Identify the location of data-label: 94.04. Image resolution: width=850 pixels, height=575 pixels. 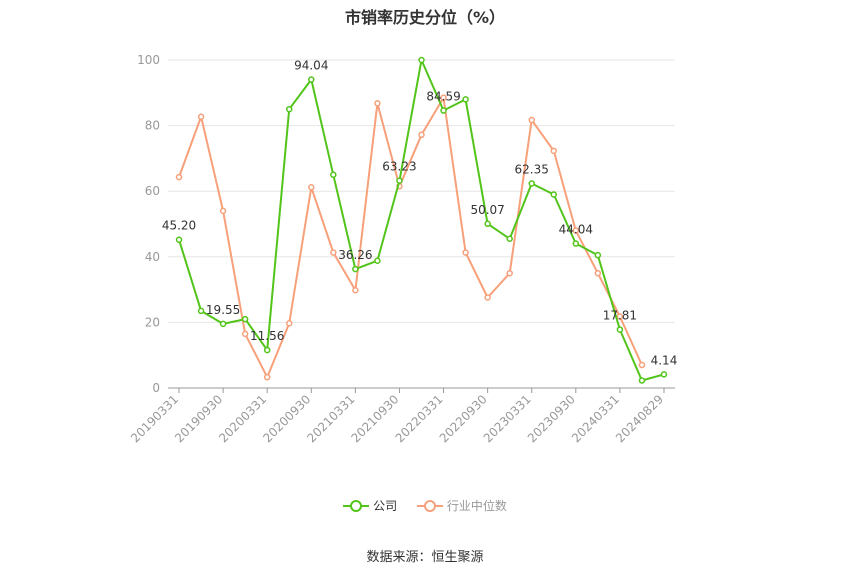
(311, 66).